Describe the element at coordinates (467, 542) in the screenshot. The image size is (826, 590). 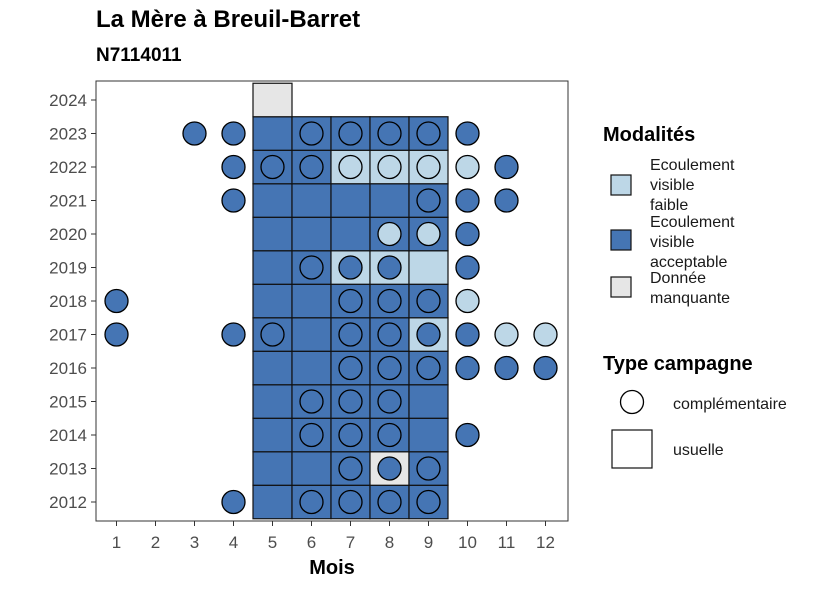
I see `x-tick-label: 10` at that location.